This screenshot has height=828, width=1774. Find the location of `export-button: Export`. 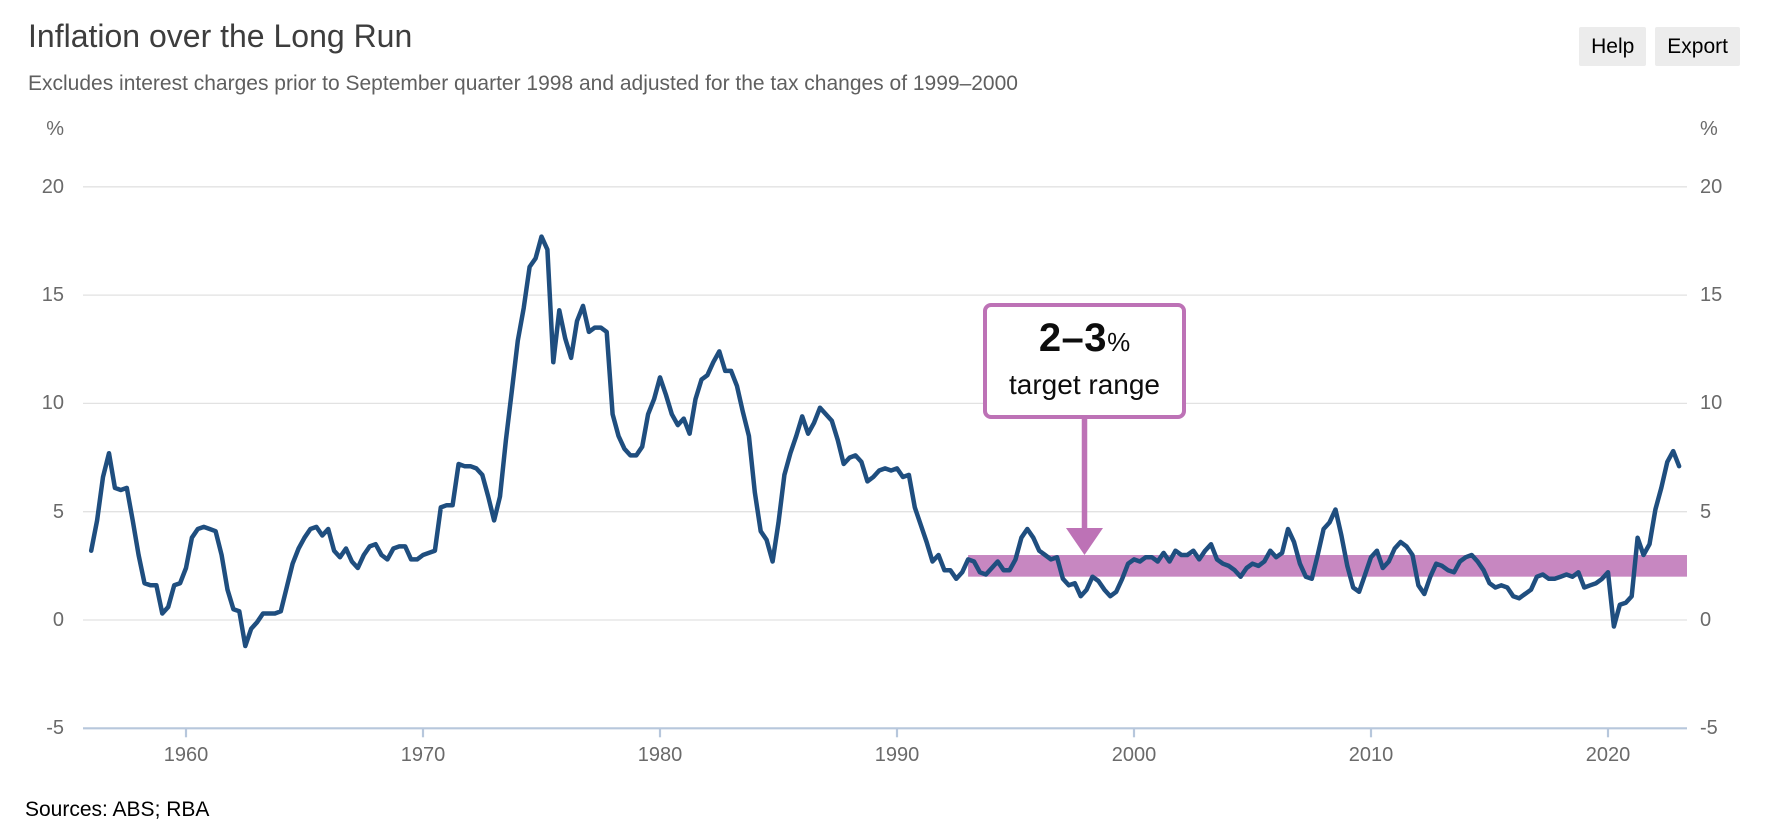

export-button: Export is located at coordinates (1697, 47).